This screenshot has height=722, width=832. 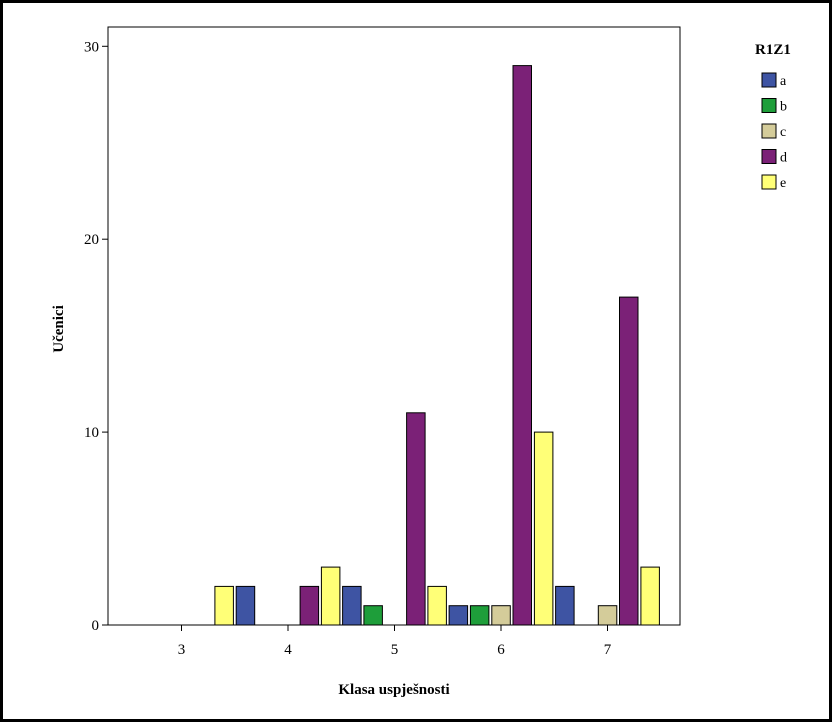 I want to click on y-tick-label: 30, so click(x=91, y=47).